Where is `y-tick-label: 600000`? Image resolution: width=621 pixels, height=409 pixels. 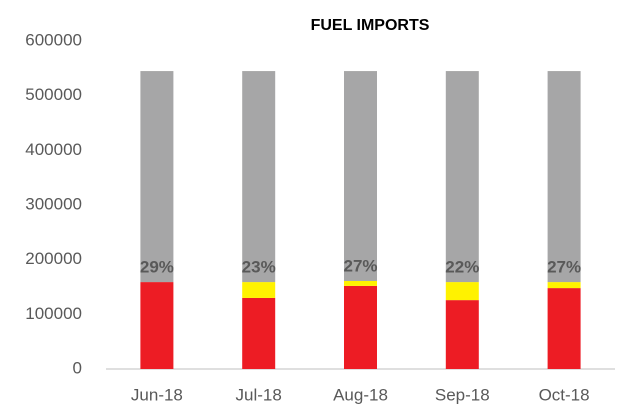
y-tick-label: 600000 is located at coordinates (53, 39).